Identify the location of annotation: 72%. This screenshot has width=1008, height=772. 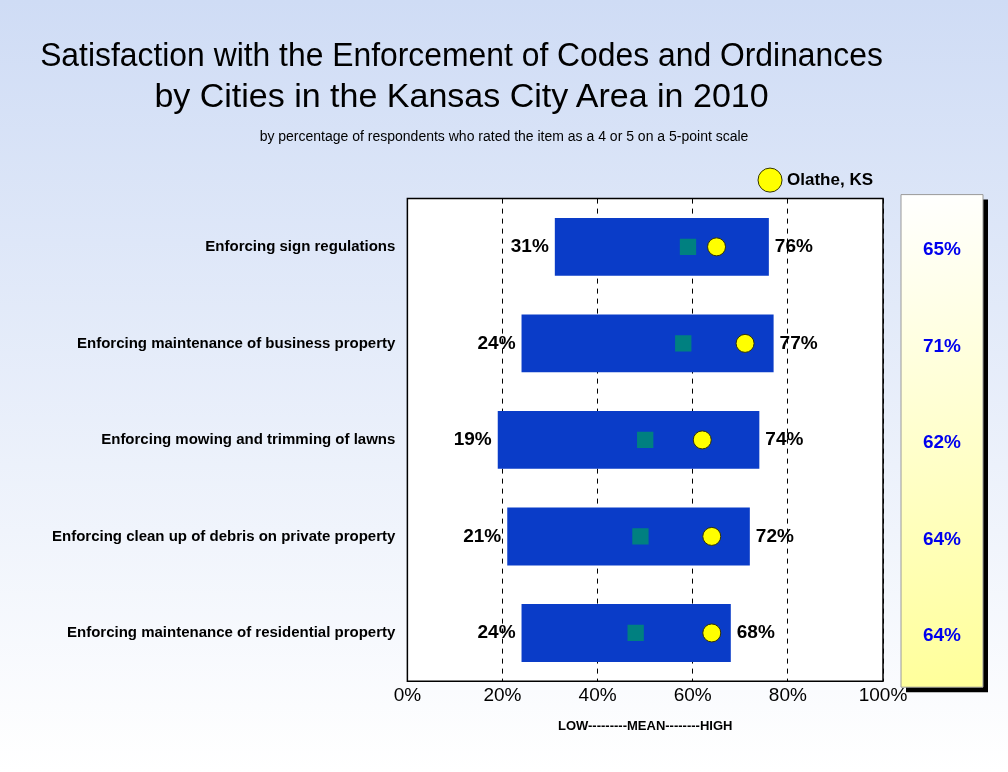
(774, 535).